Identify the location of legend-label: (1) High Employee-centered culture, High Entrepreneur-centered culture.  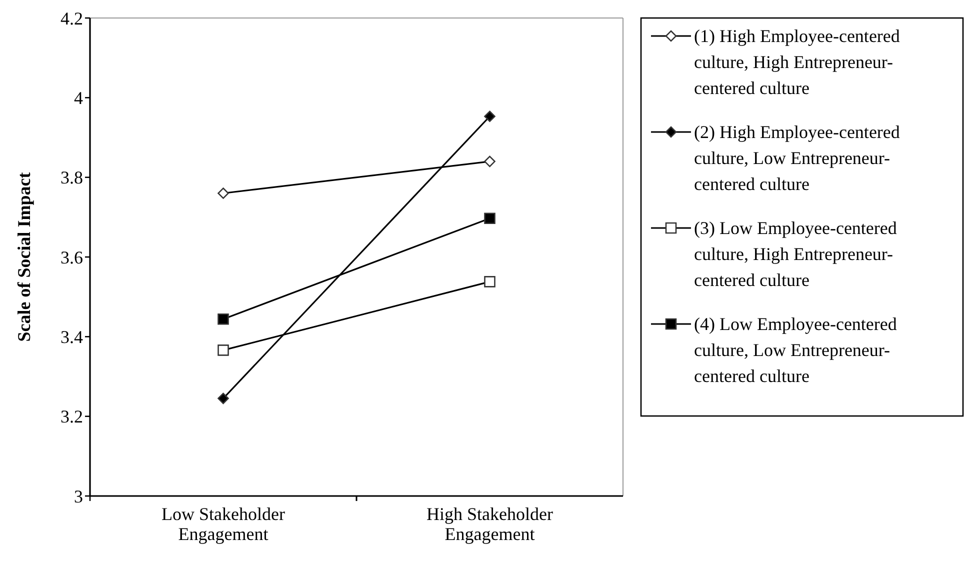
(797, 62).